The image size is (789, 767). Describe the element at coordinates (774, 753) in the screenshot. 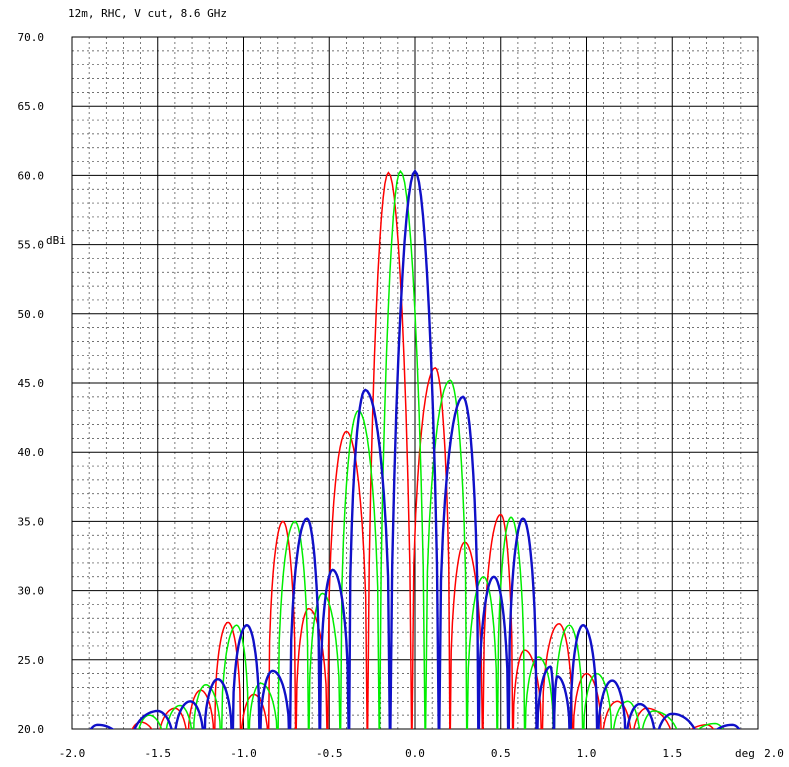

I see `x-tick-label: 2.0` at that location.